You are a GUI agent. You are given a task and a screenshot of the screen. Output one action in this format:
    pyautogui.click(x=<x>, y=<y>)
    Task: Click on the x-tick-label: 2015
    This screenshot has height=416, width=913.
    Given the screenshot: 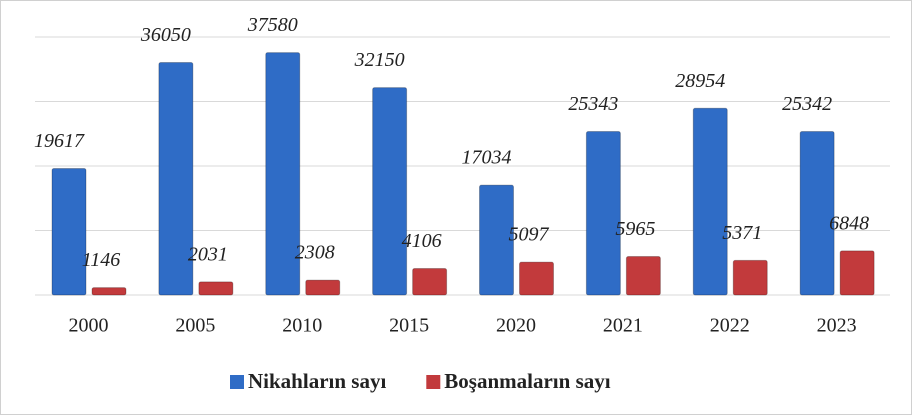 What is the action you would take?
    pyautogui.click(x=409, y=326)
    